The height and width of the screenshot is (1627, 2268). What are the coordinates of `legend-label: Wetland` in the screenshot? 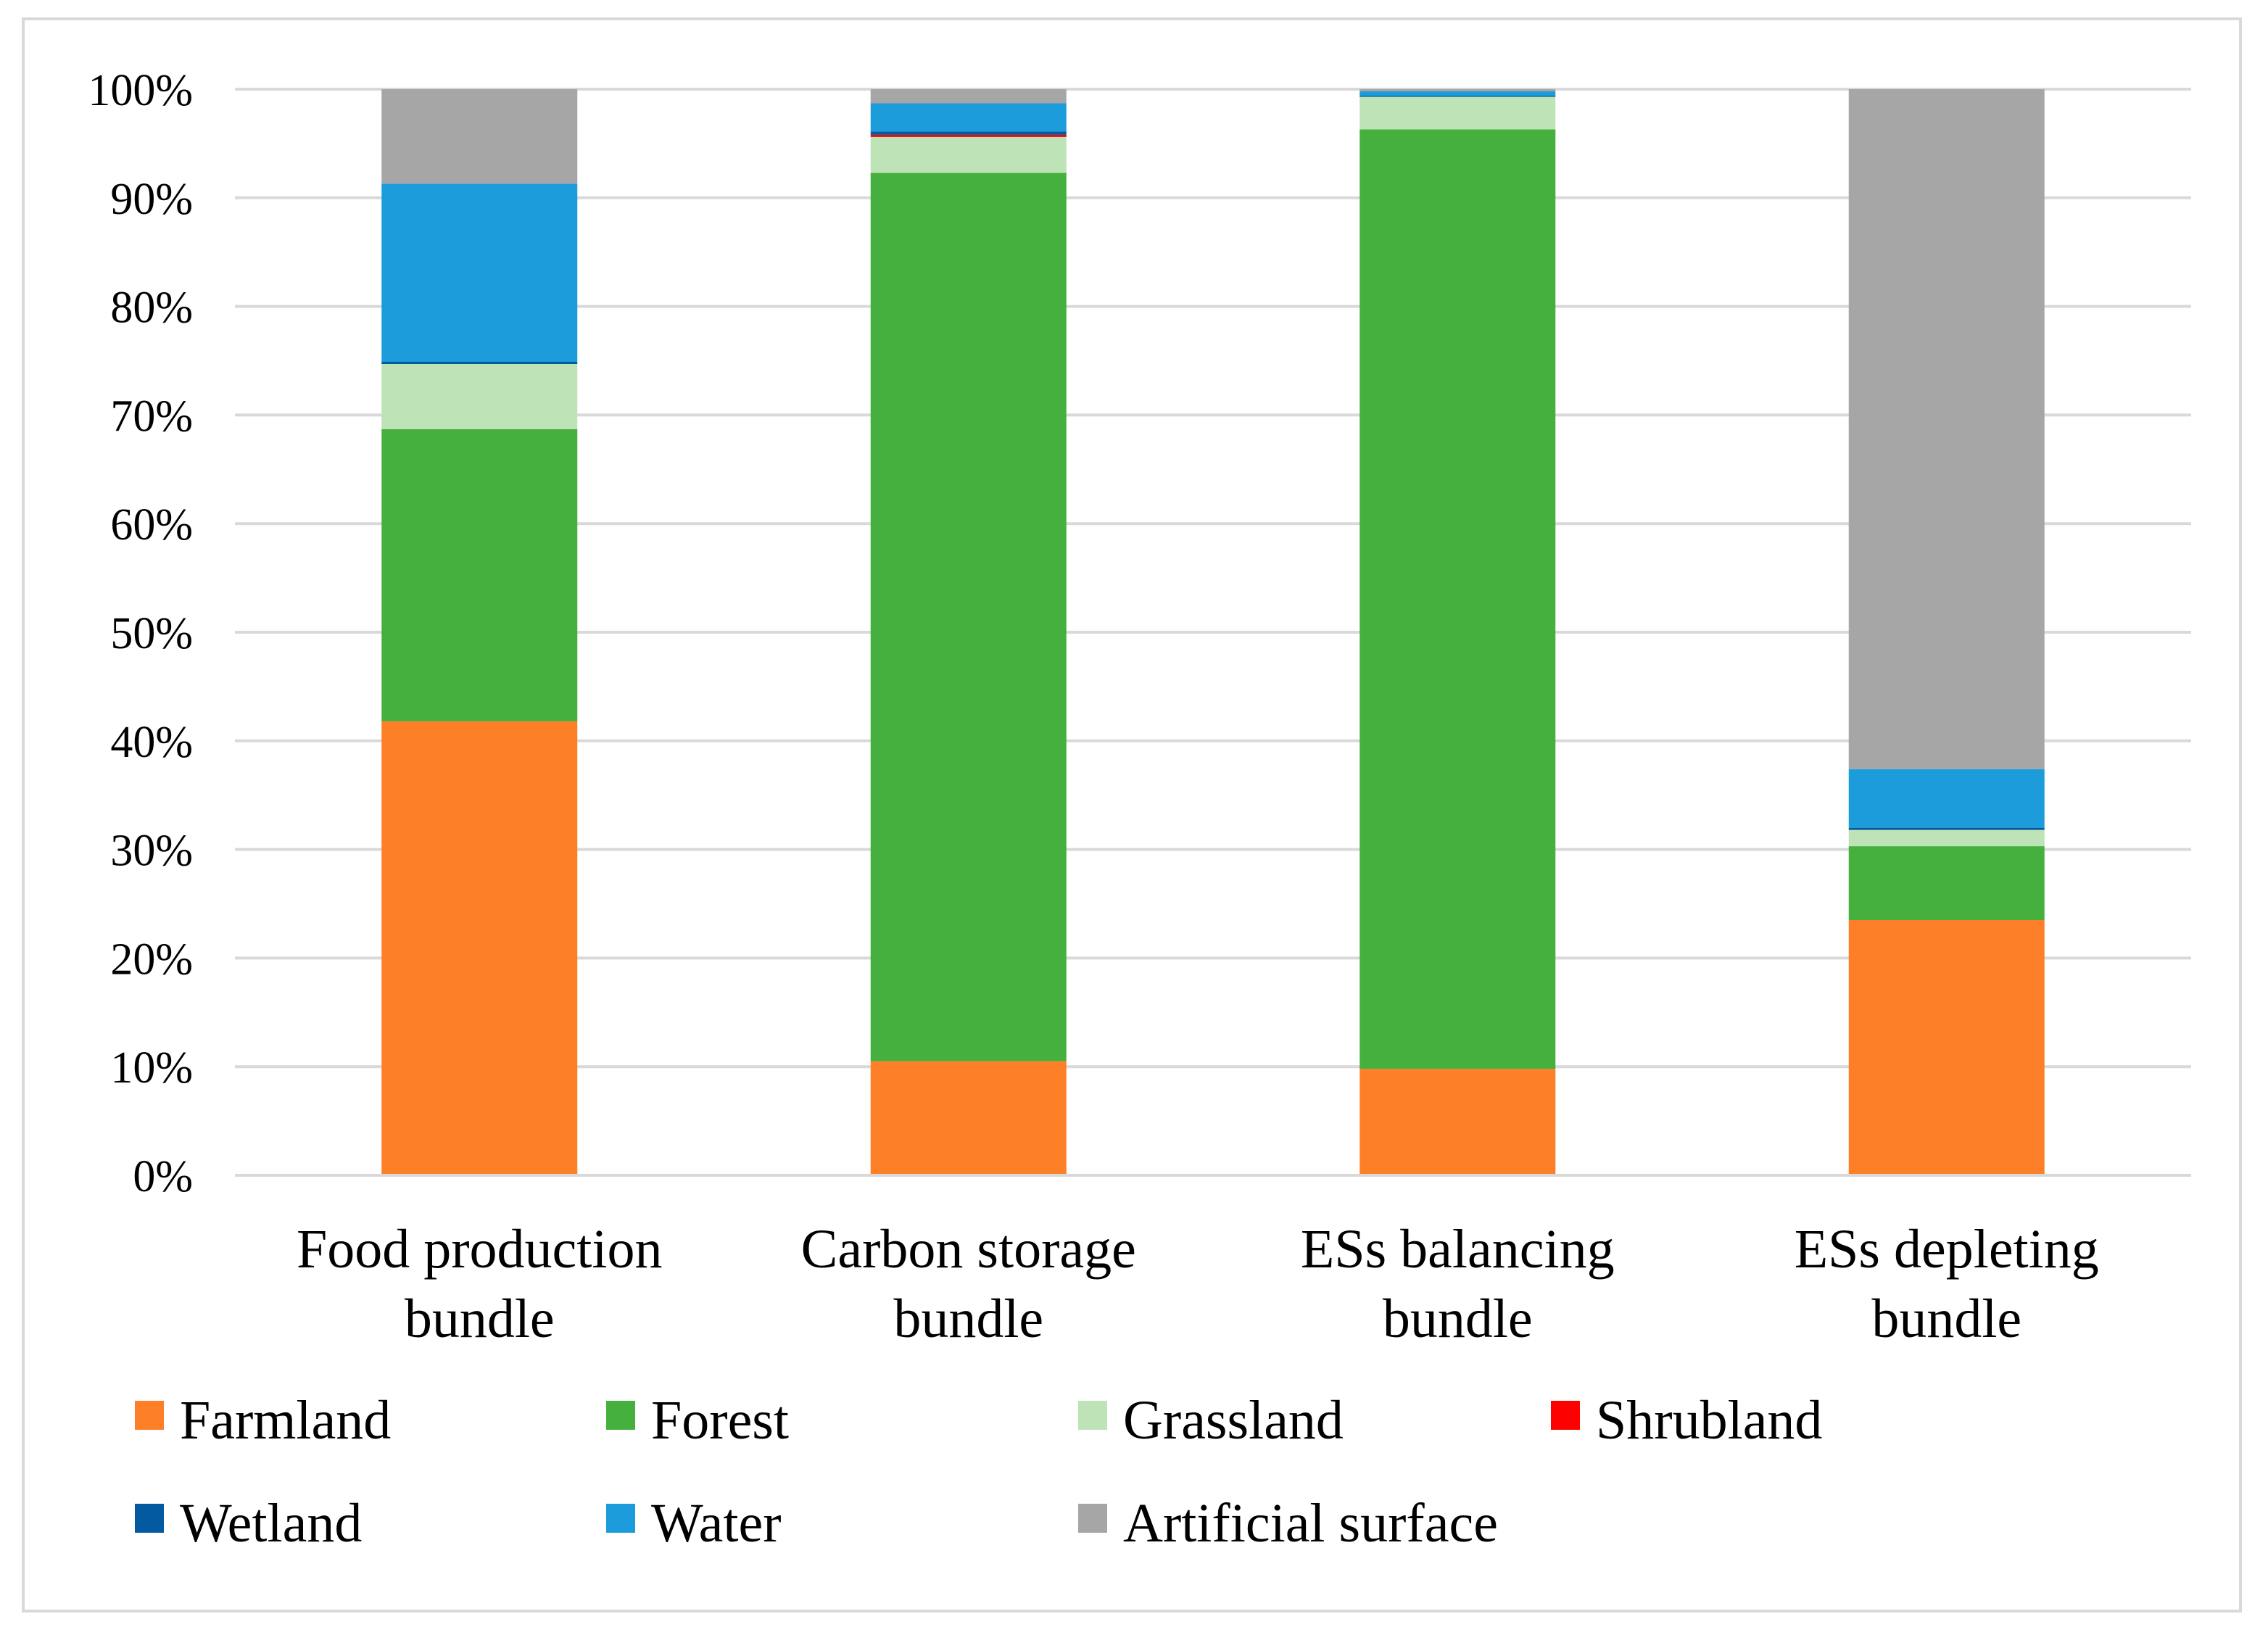 It's located at (271, 1523).